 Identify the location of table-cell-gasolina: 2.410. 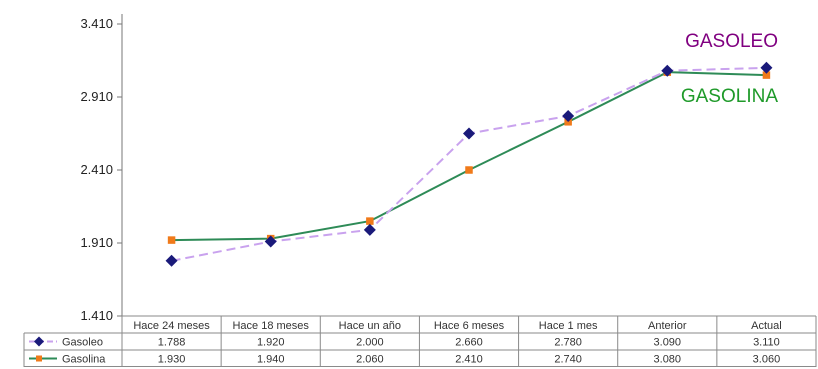
(469, 360).